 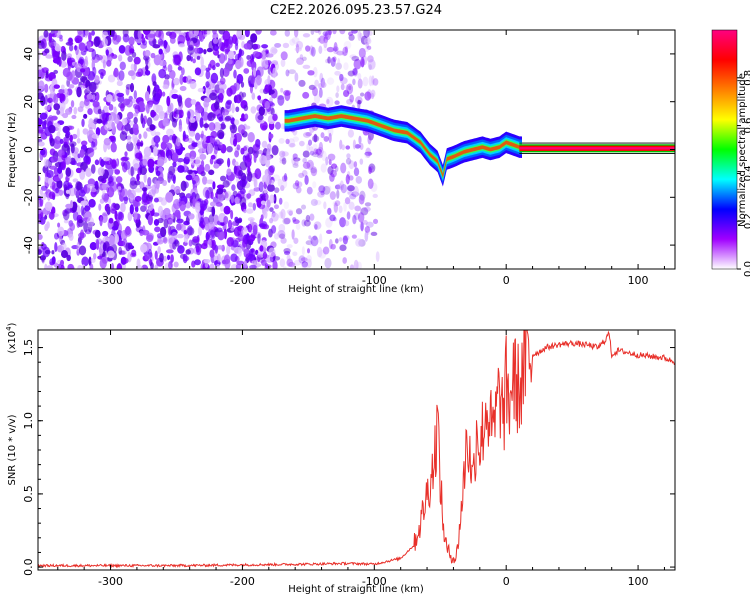 I want to click on colorbar-tick-label: 0.8, so click(x=746, y=78).